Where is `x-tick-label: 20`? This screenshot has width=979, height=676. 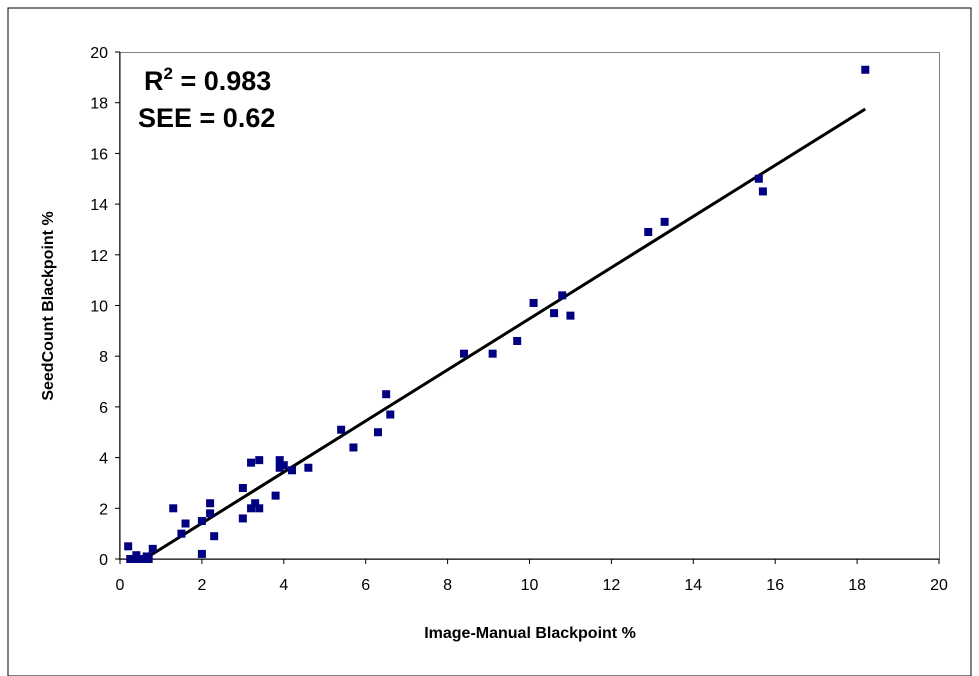 x-tick-label: 20 is located at coordinates (939, 585).